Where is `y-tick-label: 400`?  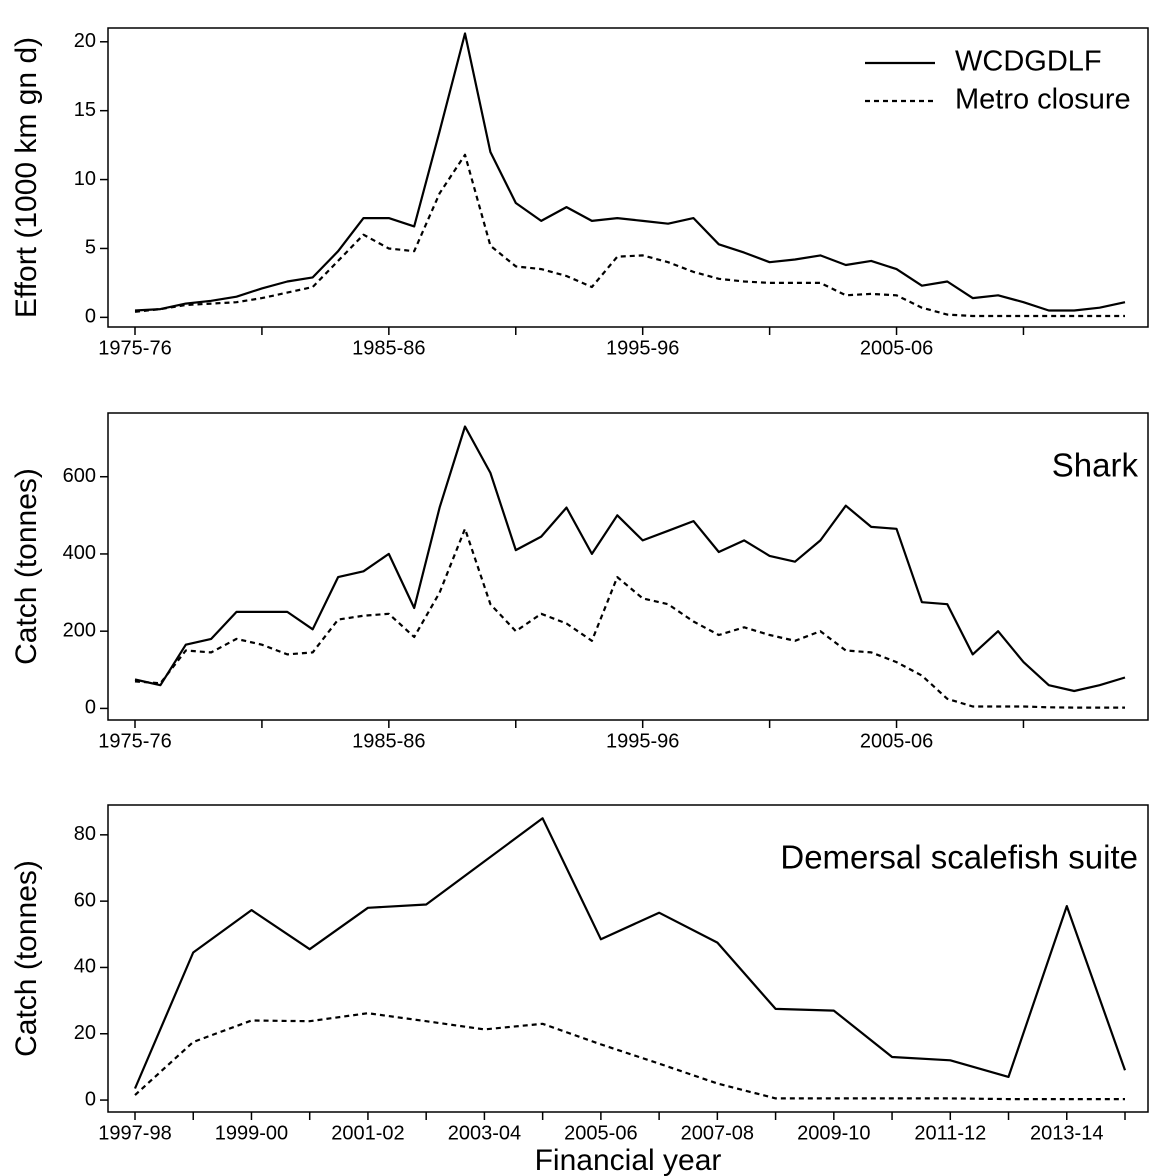
y-tick-label: 400 is located at coordinates (79, 553).